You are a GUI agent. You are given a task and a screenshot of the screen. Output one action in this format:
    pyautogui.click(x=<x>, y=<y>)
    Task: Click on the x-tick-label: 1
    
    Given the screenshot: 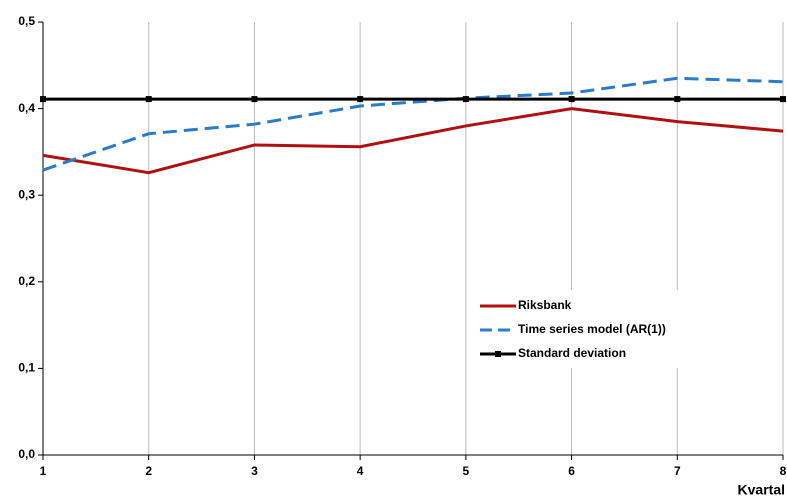 What is the action you would take?
    pyautogui.click(x=43, y=471)
    